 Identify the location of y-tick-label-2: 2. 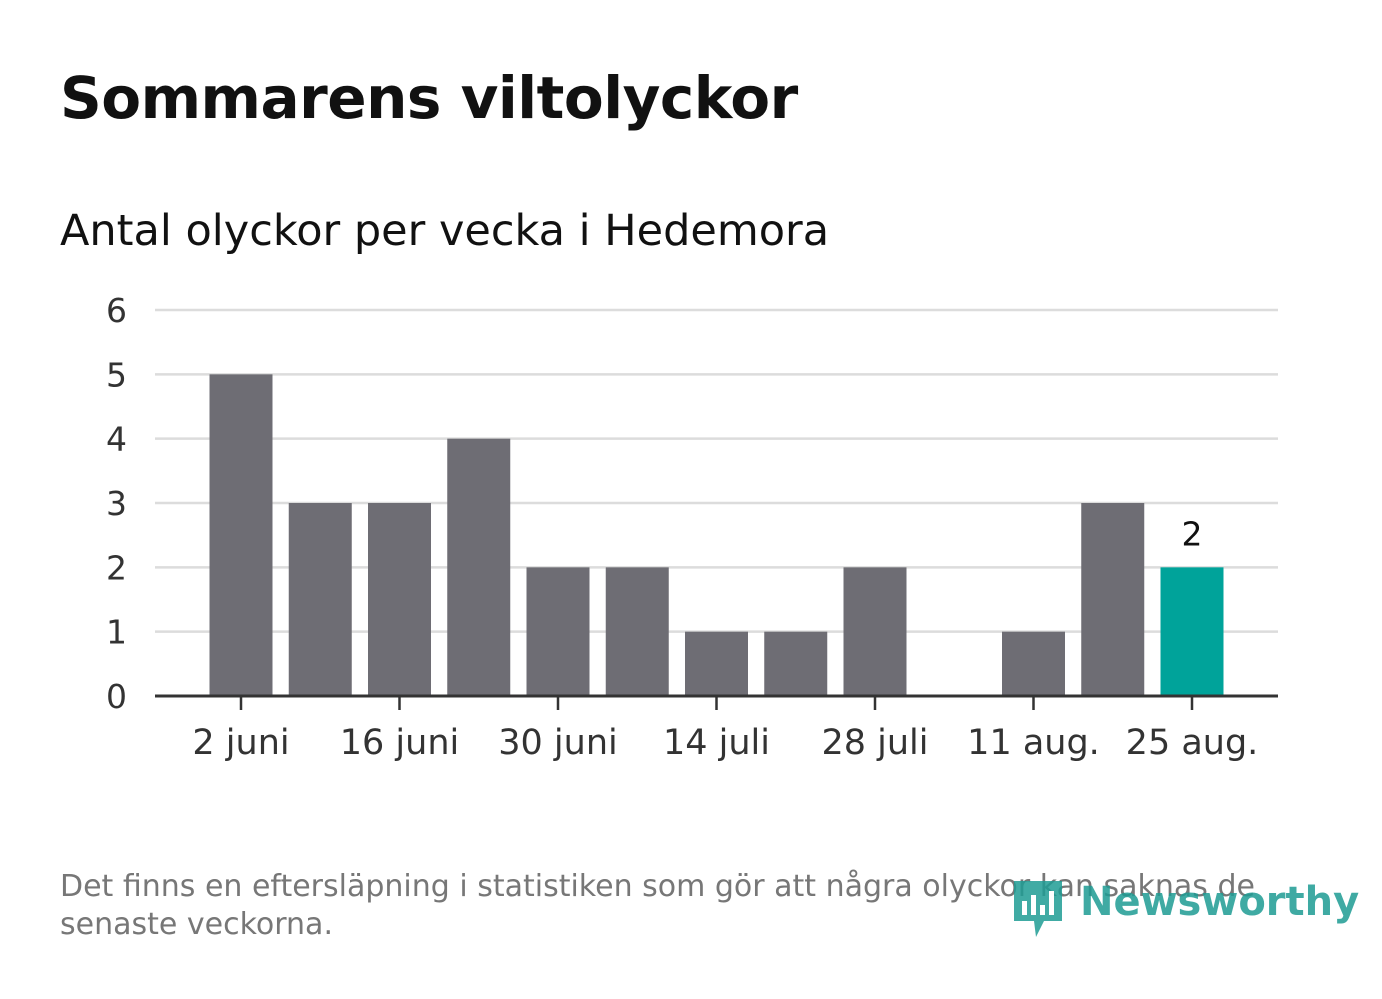
(116, 567).